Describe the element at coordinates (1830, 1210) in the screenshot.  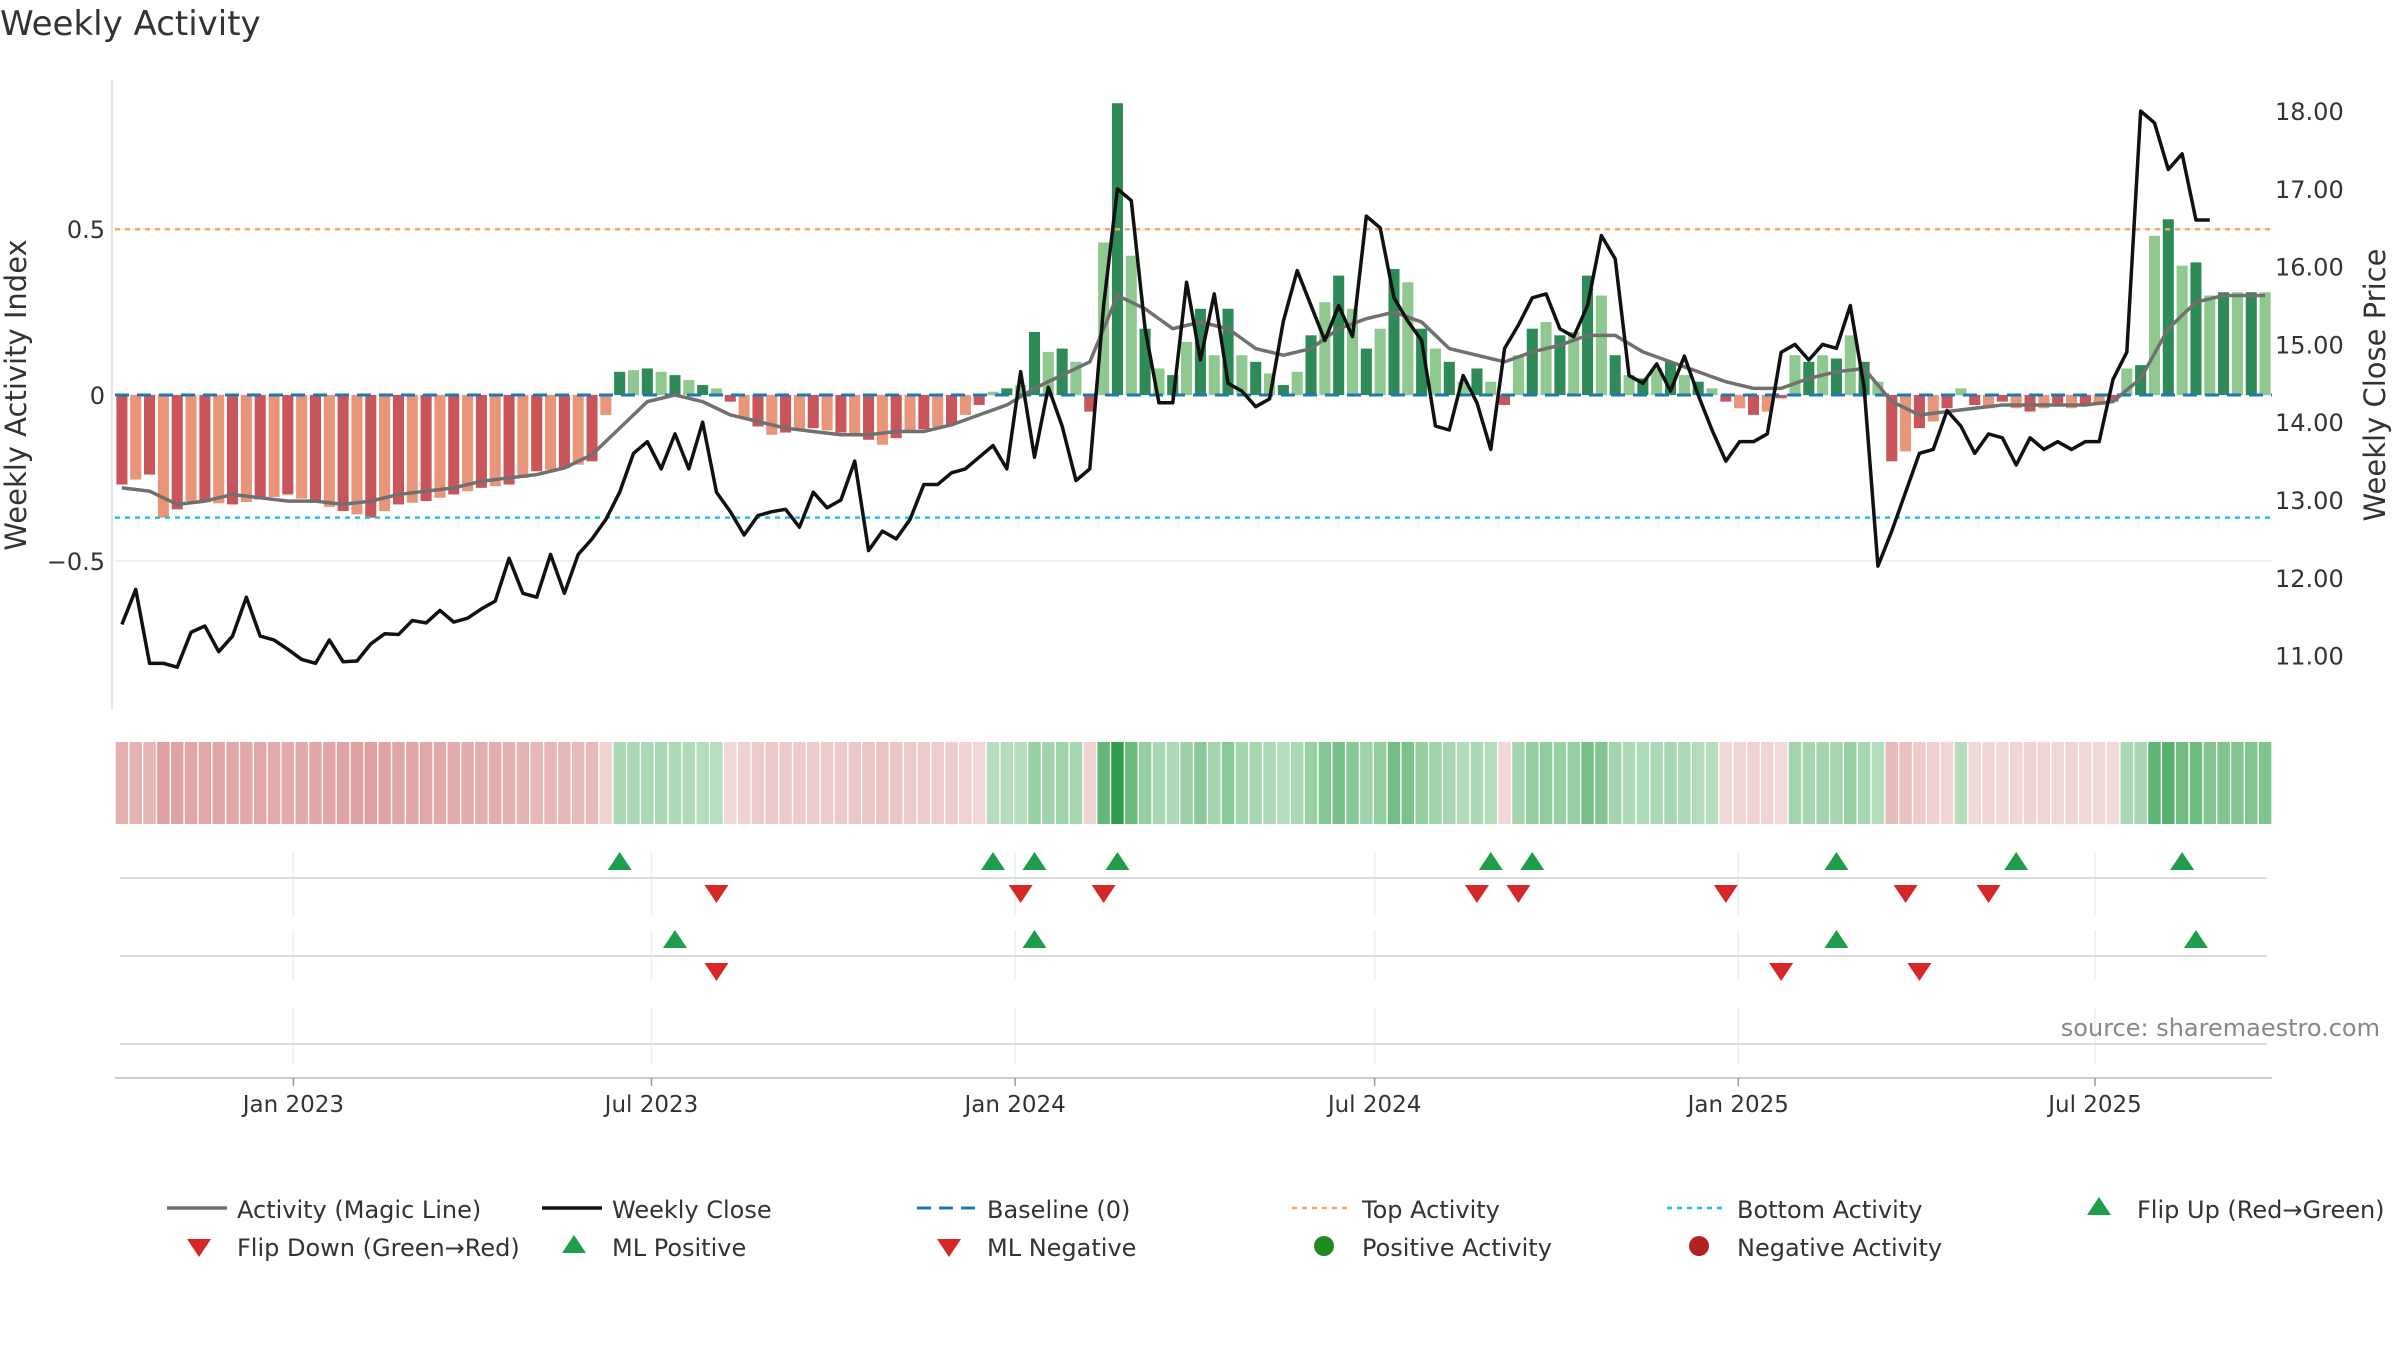
I see `legend-item-label: Bottom Activity` at that location.